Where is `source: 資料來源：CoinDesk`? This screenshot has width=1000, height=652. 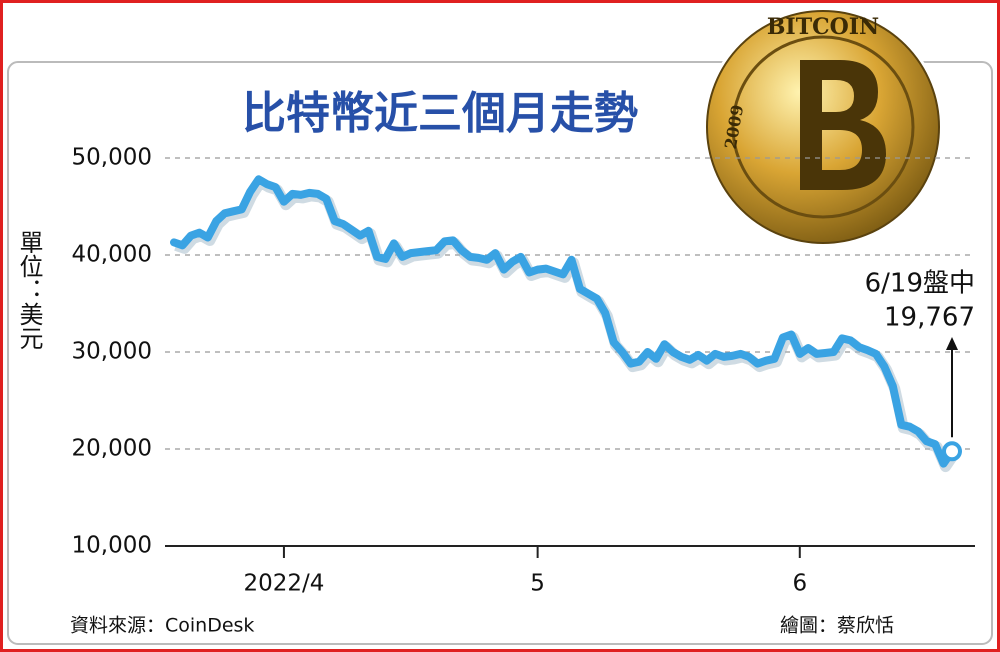 source: 資料來源：CoinDesk is located at coordinates (162, 626).